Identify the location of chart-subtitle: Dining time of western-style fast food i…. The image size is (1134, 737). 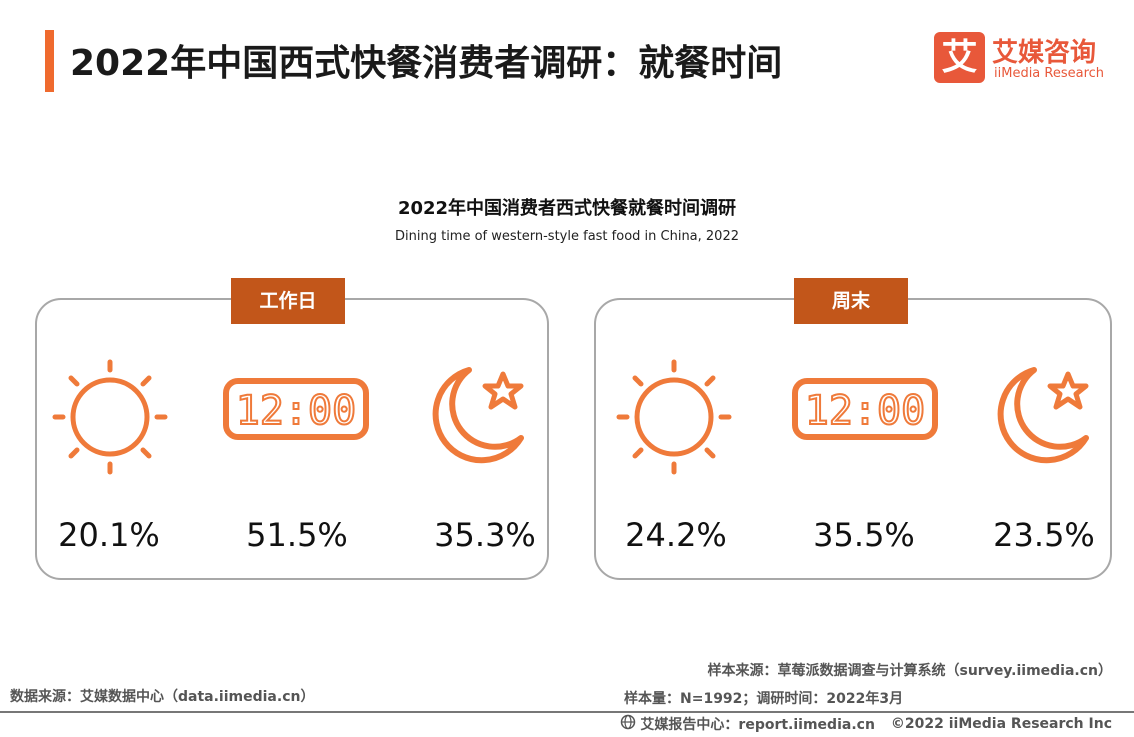
(567, 236).